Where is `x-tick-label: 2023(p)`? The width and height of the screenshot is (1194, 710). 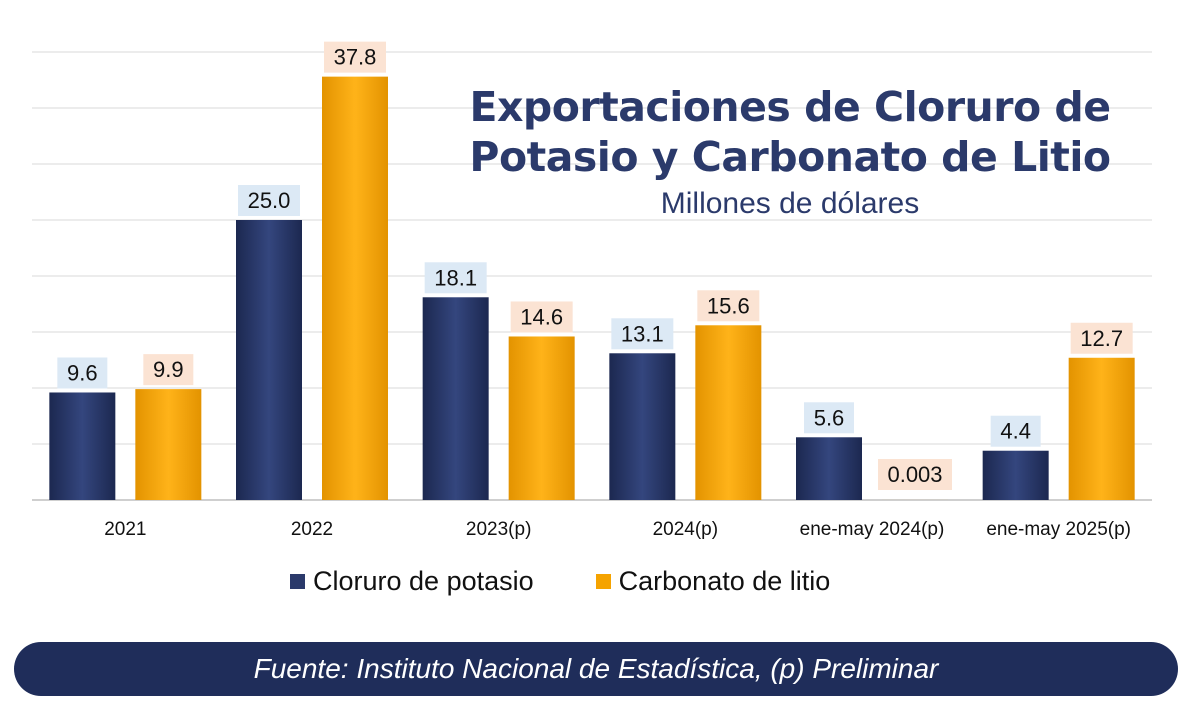 x-tick-label: 2023(p) is located at coordinates (499, 529).